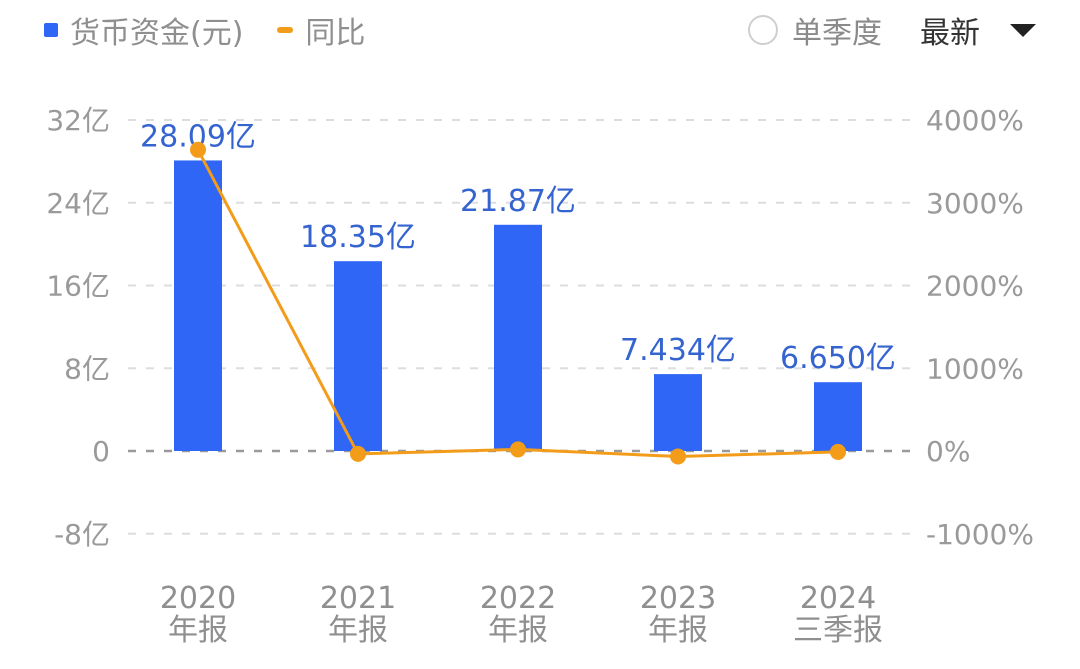  I want to click on bar-data-label: 7.434亿, so click(678, 350).